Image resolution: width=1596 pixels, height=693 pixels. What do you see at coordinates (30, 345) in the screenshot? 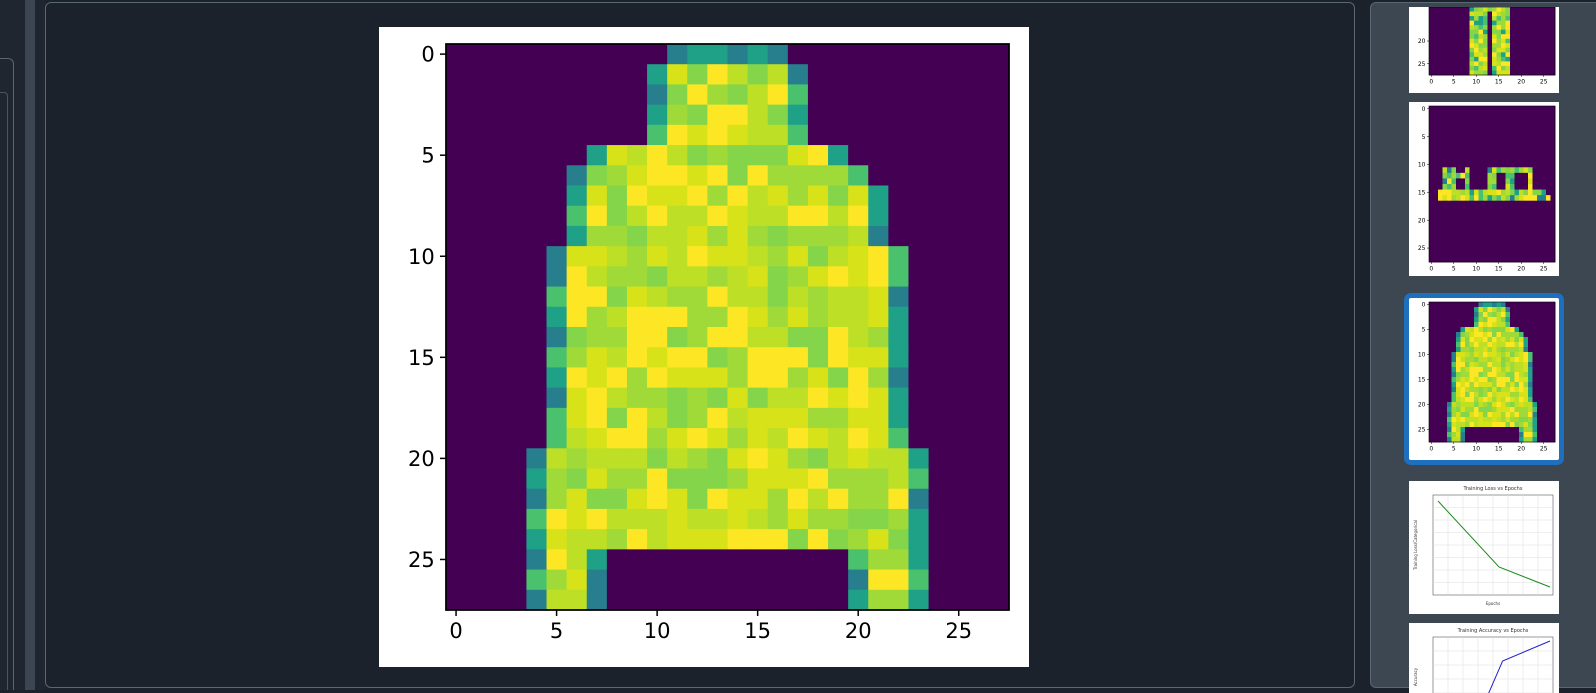
I see `left-scrollbar` at bounding box center [30, 345].